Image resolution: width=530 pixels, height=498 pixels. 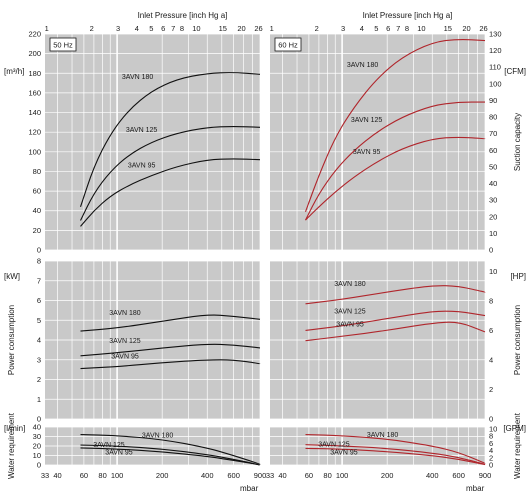 What do you see at coordinates (493, 133) in the screenshot?
I see `right-tick-suction-7: 70` at bounding box center [493, 133].